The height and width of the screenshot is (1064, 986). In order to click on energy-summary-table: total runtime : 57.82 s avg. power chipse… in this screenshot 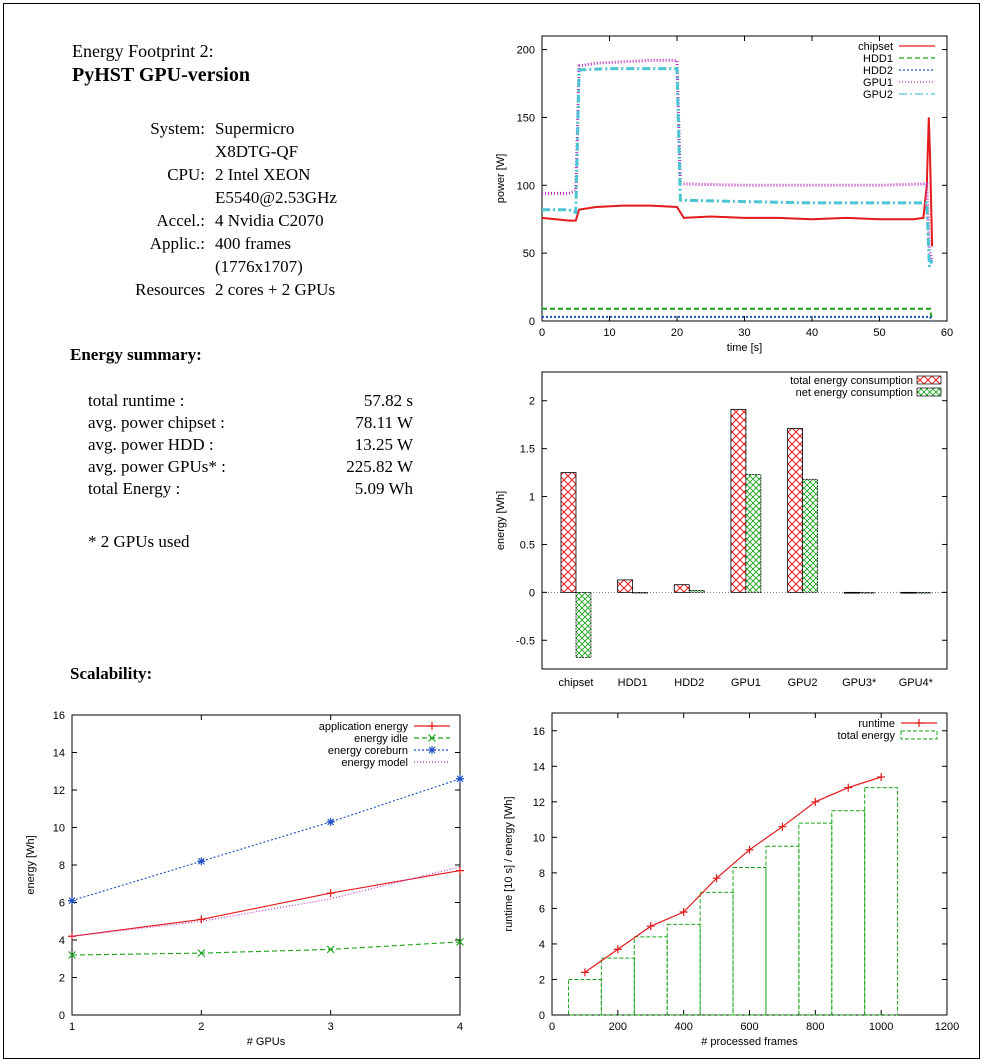, I will do `click(250, 445)`.